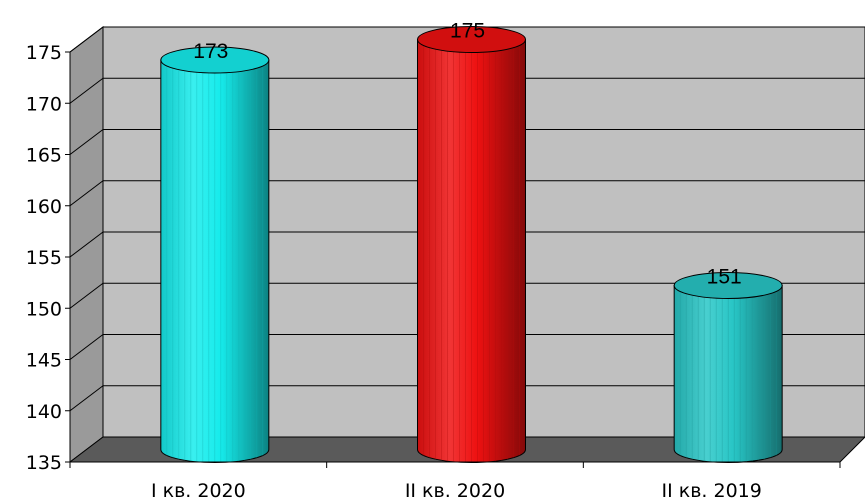 Image resolution: width=865 pixels, height=504 pixels. Describe the element at coordinates (724, 277) in the screenshot. I see `data-label: 151` at that location.